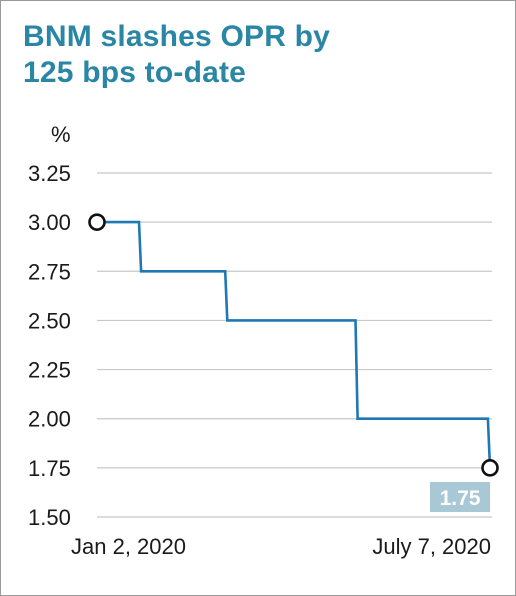  I want to click on y-tick-label: 3.00, so click(49, 222).